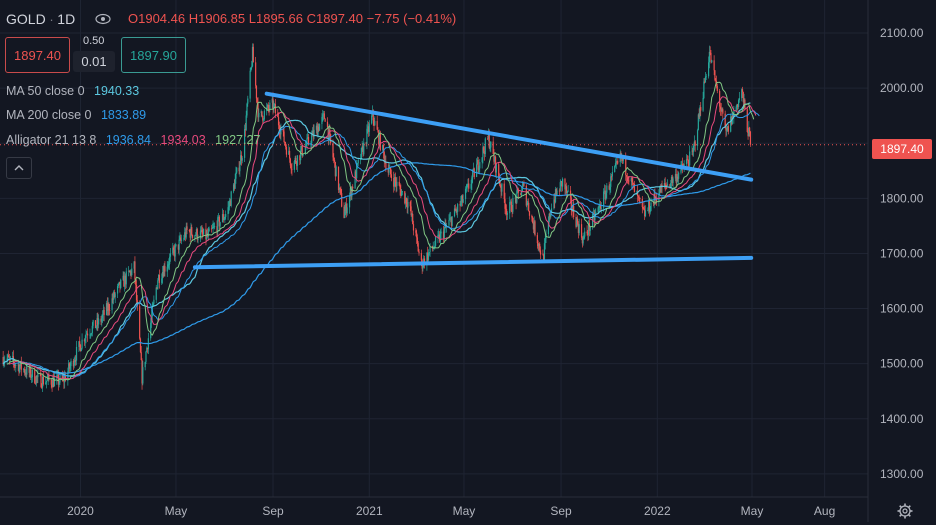 This screenshot has height=525, width=936. Describe the element at coordinates (464, 511) in the screenshot. I see `time-tick-label: May` at that location.